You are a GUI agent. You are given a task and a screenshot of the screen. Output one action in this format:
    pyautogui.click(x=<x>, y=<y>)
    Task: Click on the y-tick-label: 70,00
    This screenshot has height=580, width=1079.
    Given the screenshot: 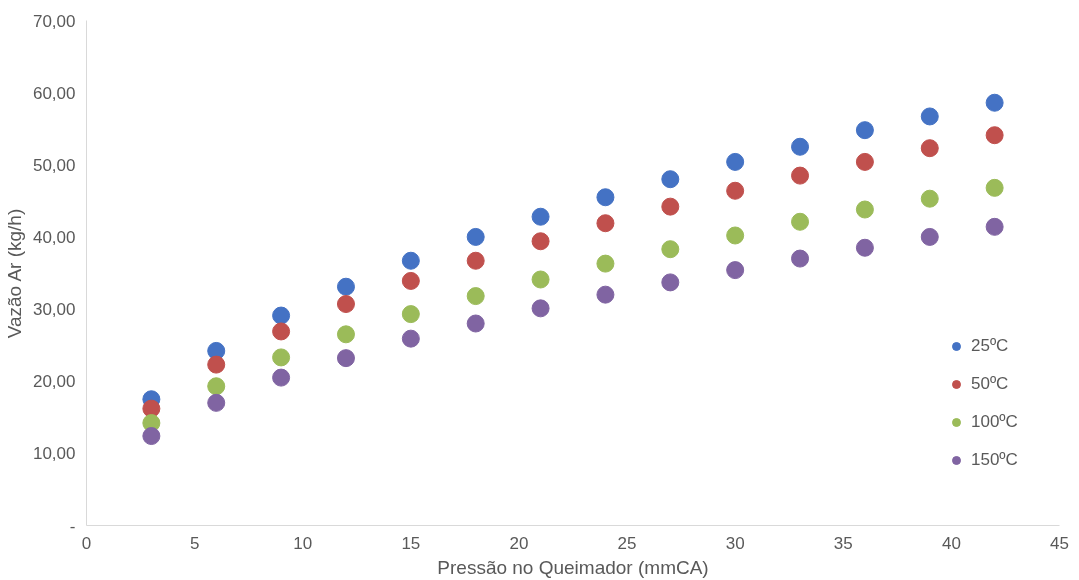 What is the action you would take?
    pyautogui.click(x=54, y=21)
    